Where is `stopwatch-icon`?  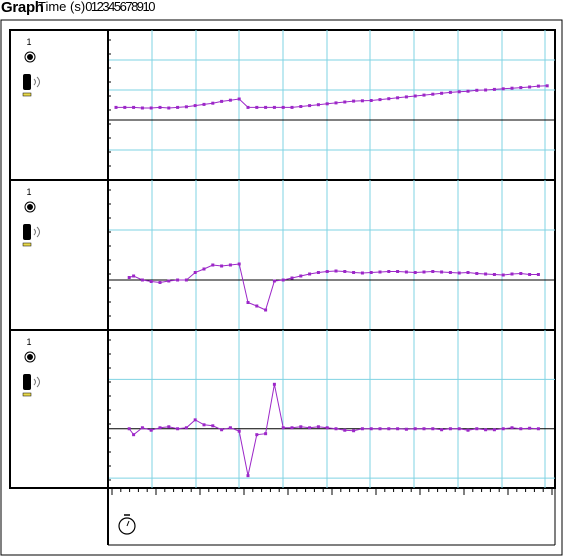 stopwatch-icon is located at coordinates (127, 526).